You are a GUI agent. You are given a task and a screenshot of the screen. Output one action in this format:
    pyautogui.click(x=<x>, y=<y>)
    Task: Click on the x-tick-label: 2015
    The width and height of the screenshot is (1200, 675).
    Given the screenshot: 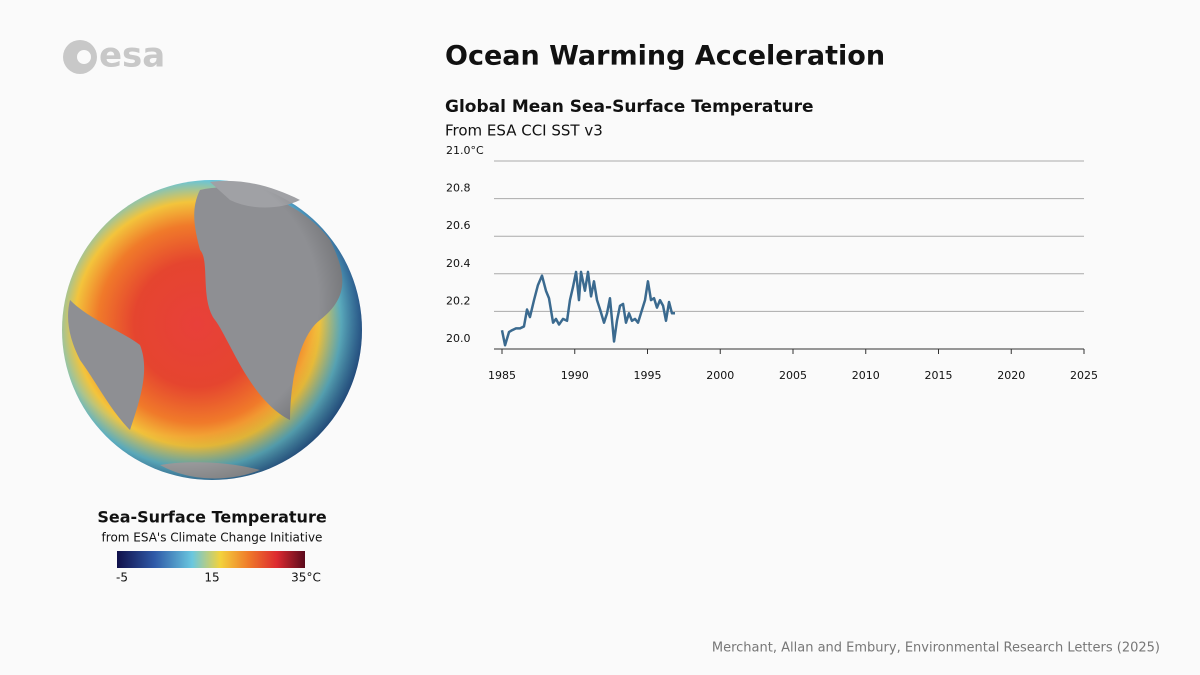 What is the action you would take?
    pyautogui.click(x=939, y=375)
    